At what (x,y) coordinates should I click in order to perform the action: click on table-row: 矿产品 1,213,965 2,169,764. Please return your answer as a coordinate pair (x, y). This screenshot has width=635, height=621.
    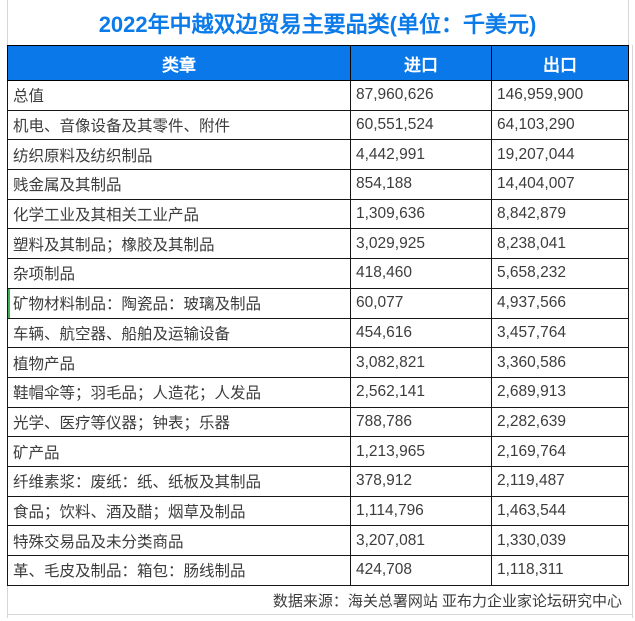
    Looking at the image, I should click on (318, 451).